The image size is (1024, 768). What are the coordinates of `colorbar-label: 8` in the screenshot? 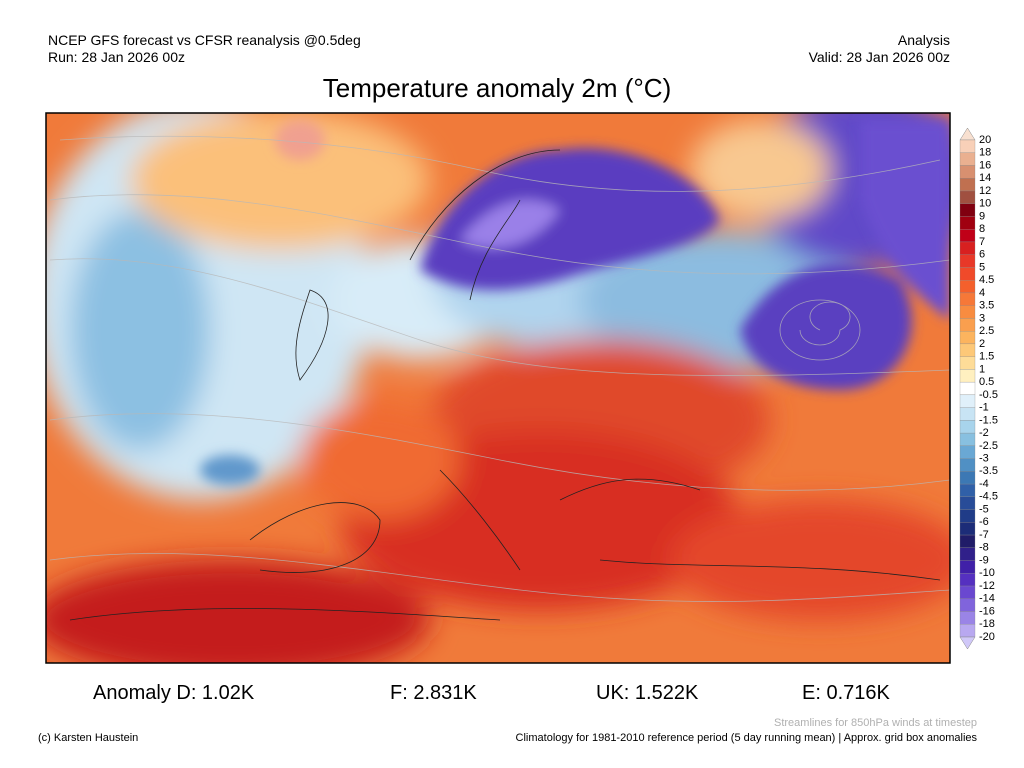 It's located at (982, 229).